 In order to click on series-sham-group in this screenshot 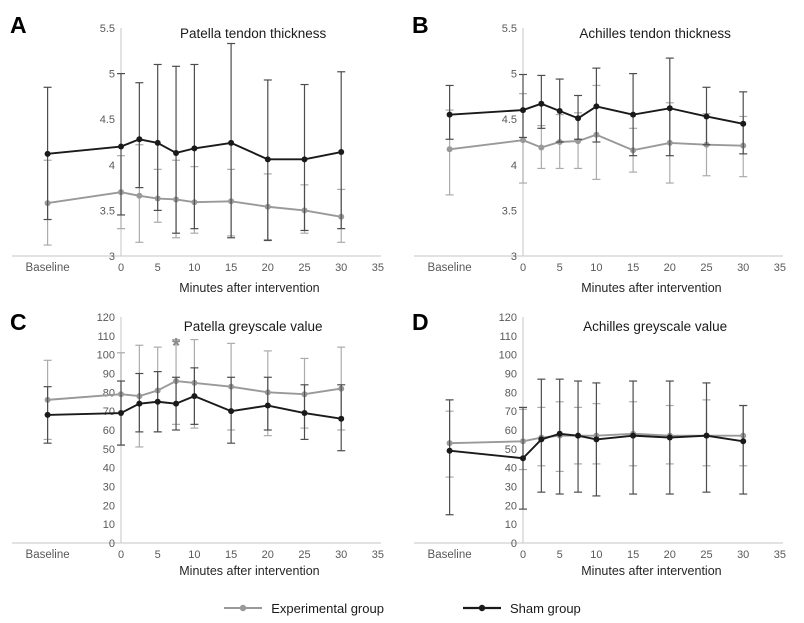, I will do `click(194, 142)`.